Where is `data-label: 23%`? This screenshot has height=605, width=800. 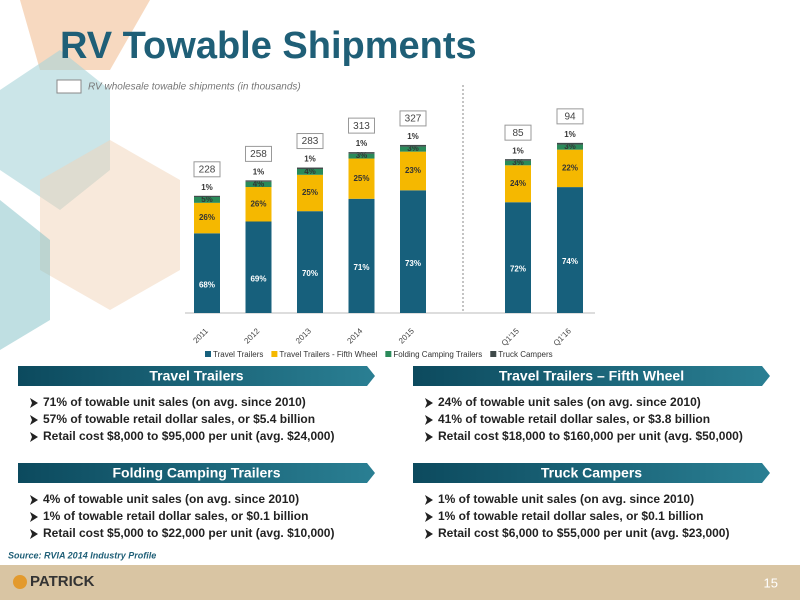
data-label: 23% is located at coordinates (413, 170).